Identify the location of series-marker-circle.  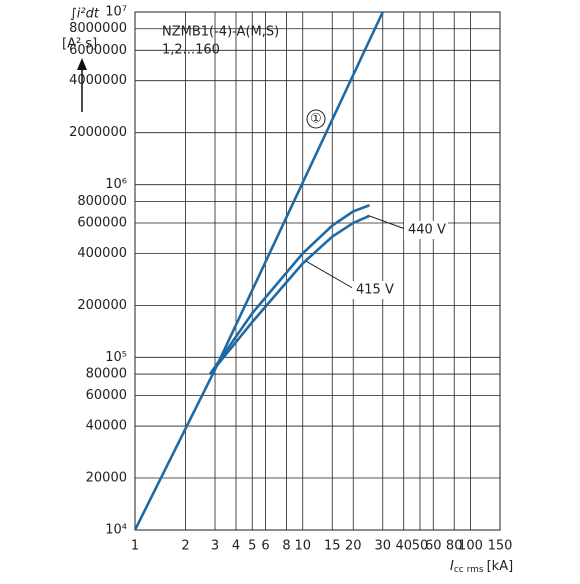
(316, 119).